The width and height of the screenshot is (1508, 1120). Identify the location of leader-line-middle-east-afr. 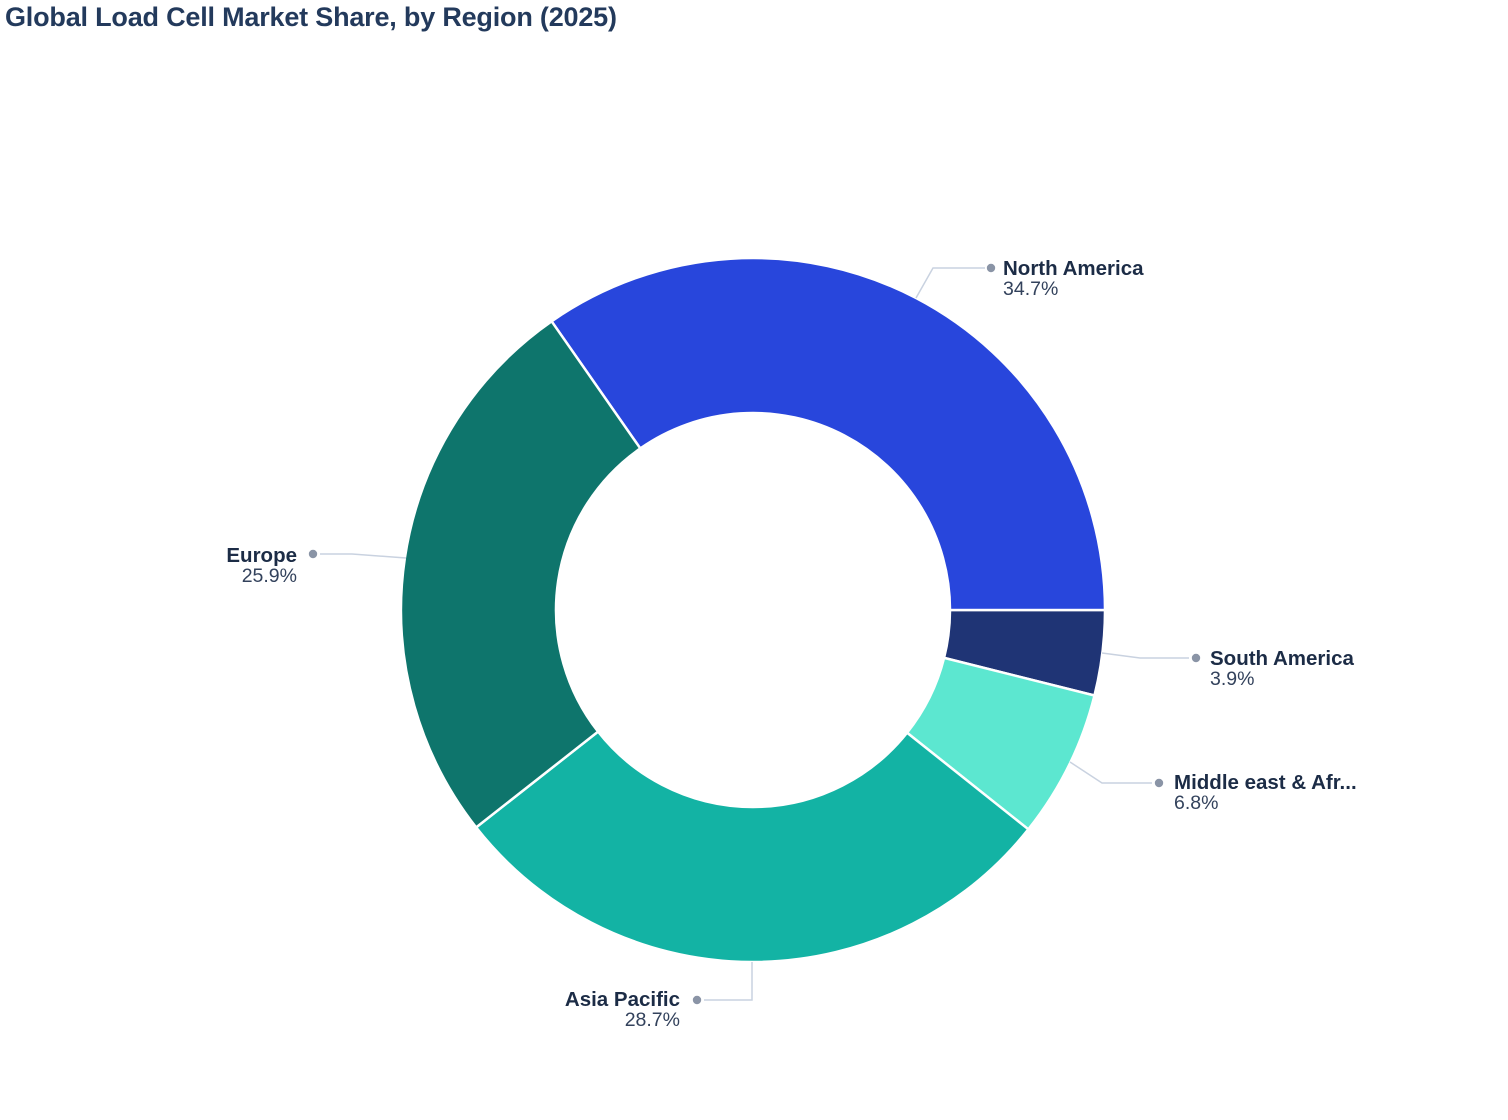
(1110, 772).